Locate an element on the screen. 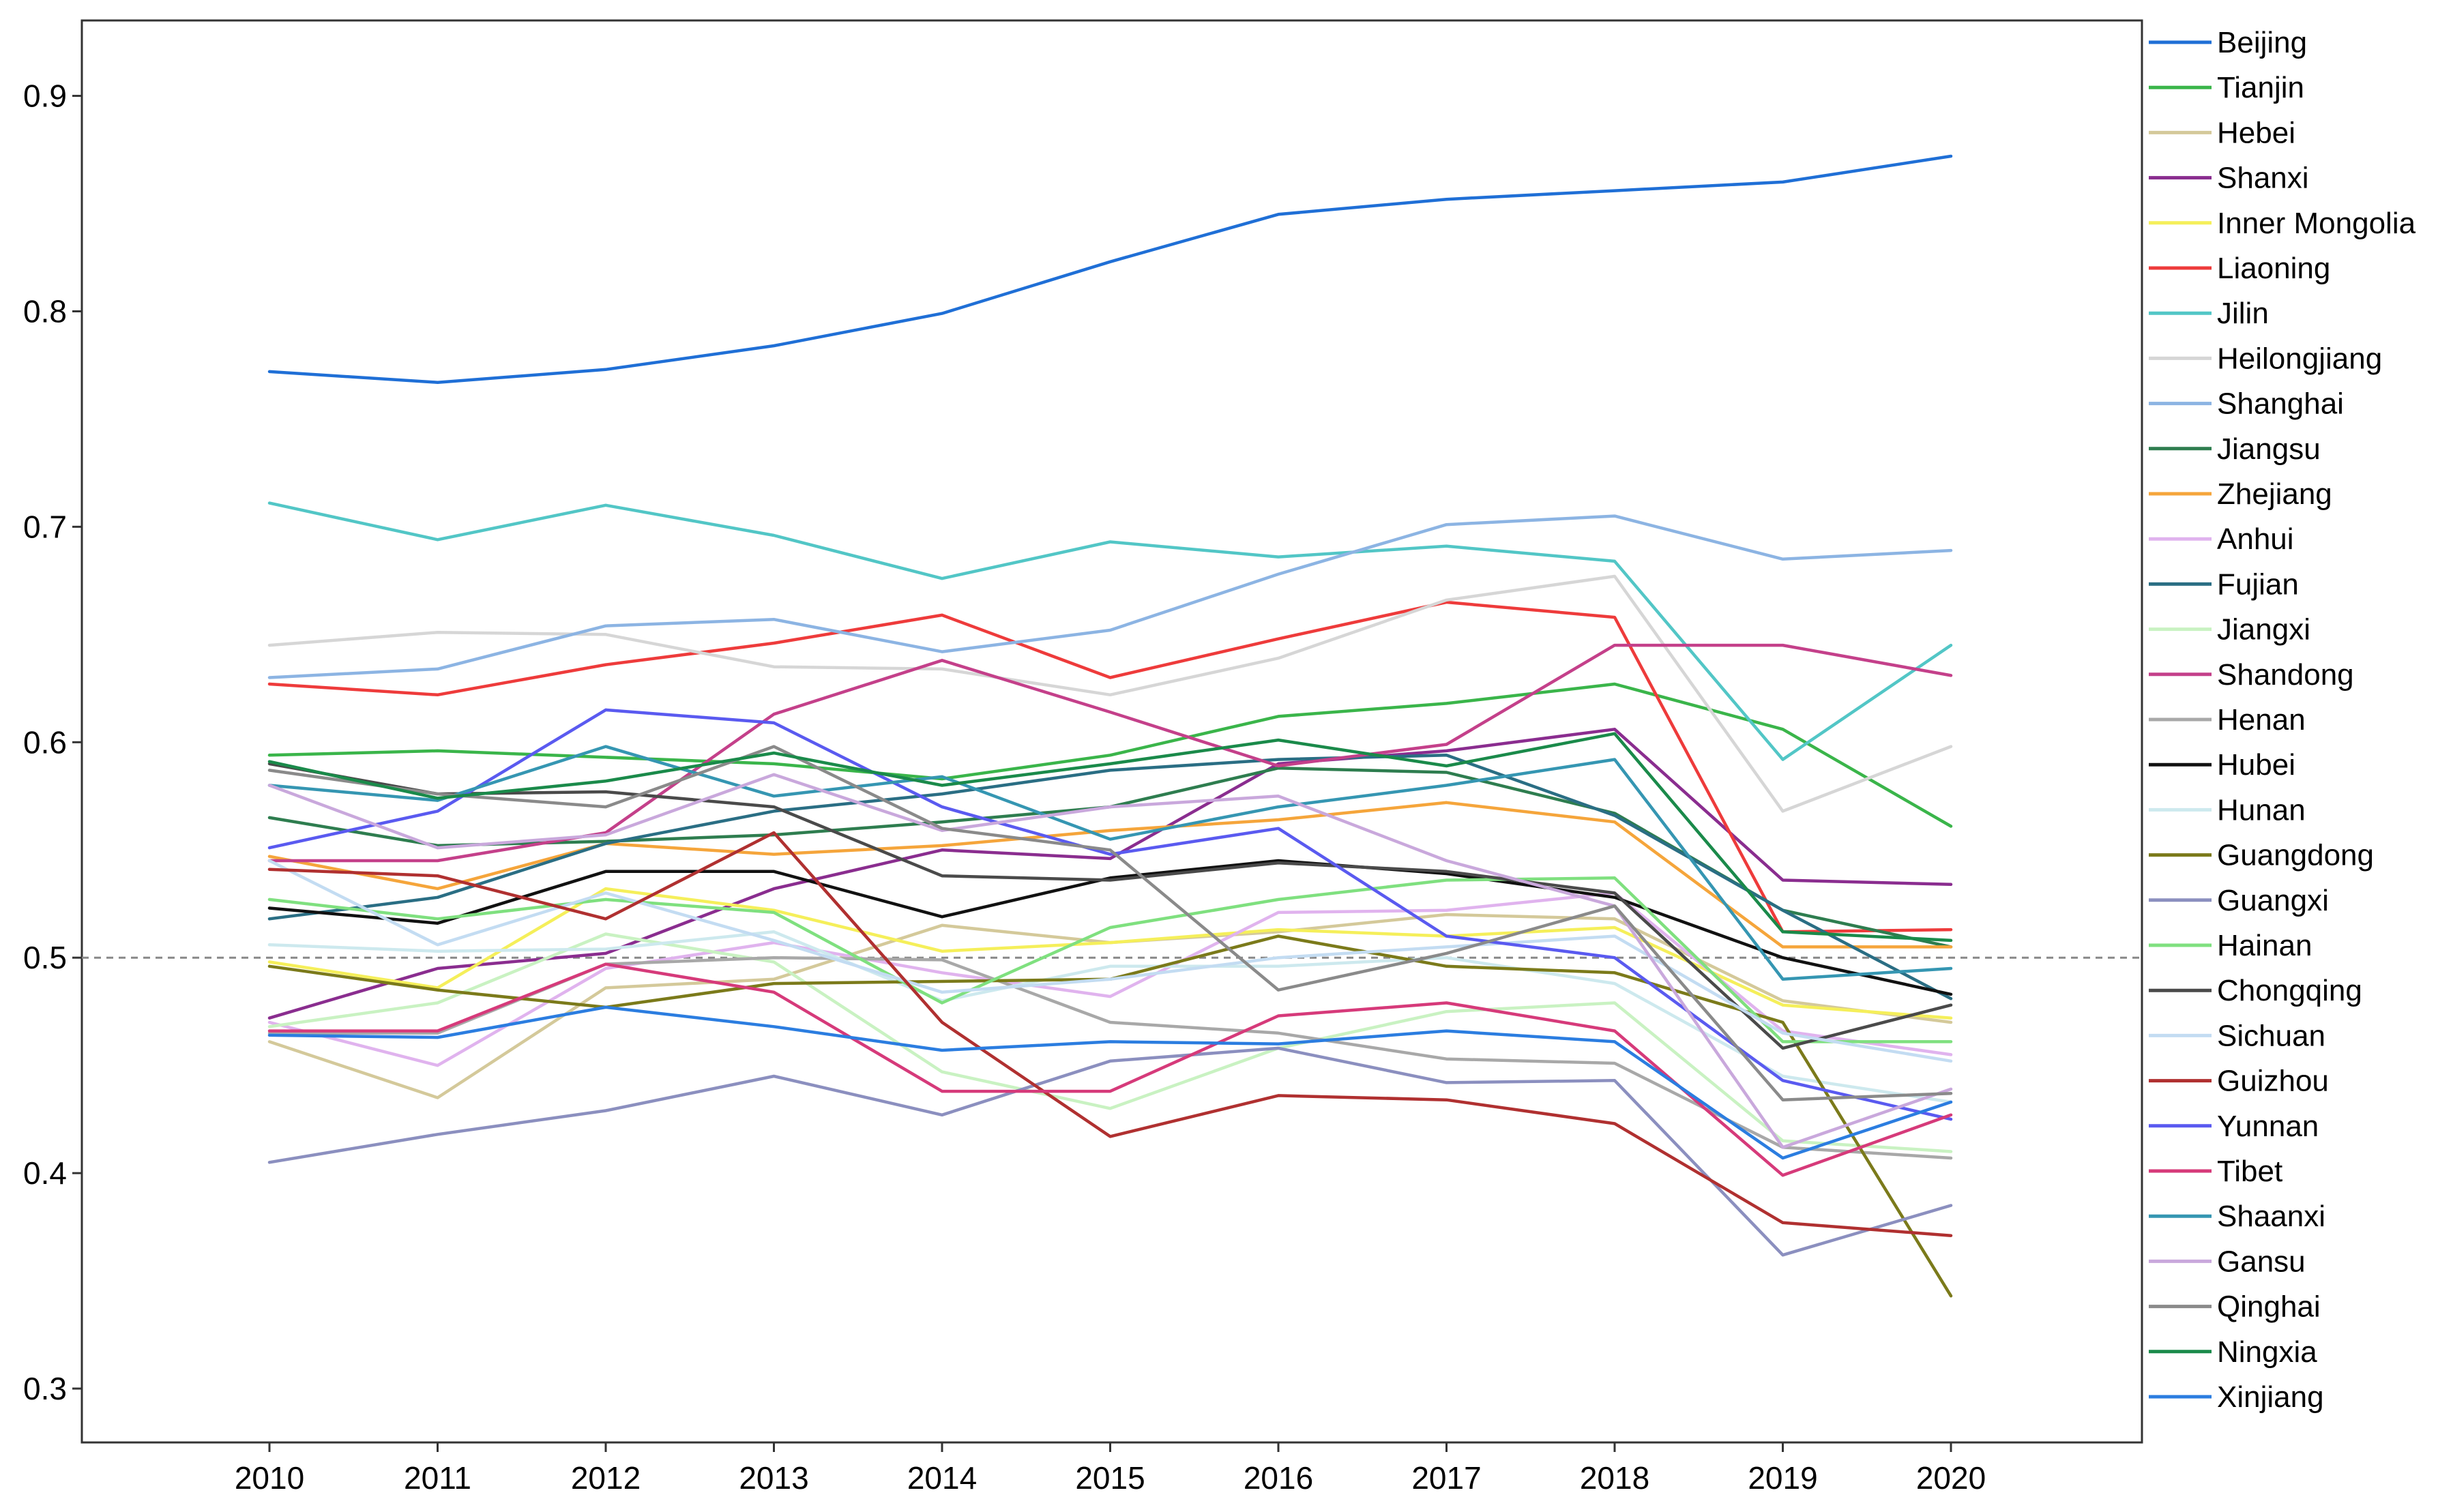 The height and width of the screenshot is (1512, 2438). x-tick-label: 2010 is located at coordinates (269, 1478).